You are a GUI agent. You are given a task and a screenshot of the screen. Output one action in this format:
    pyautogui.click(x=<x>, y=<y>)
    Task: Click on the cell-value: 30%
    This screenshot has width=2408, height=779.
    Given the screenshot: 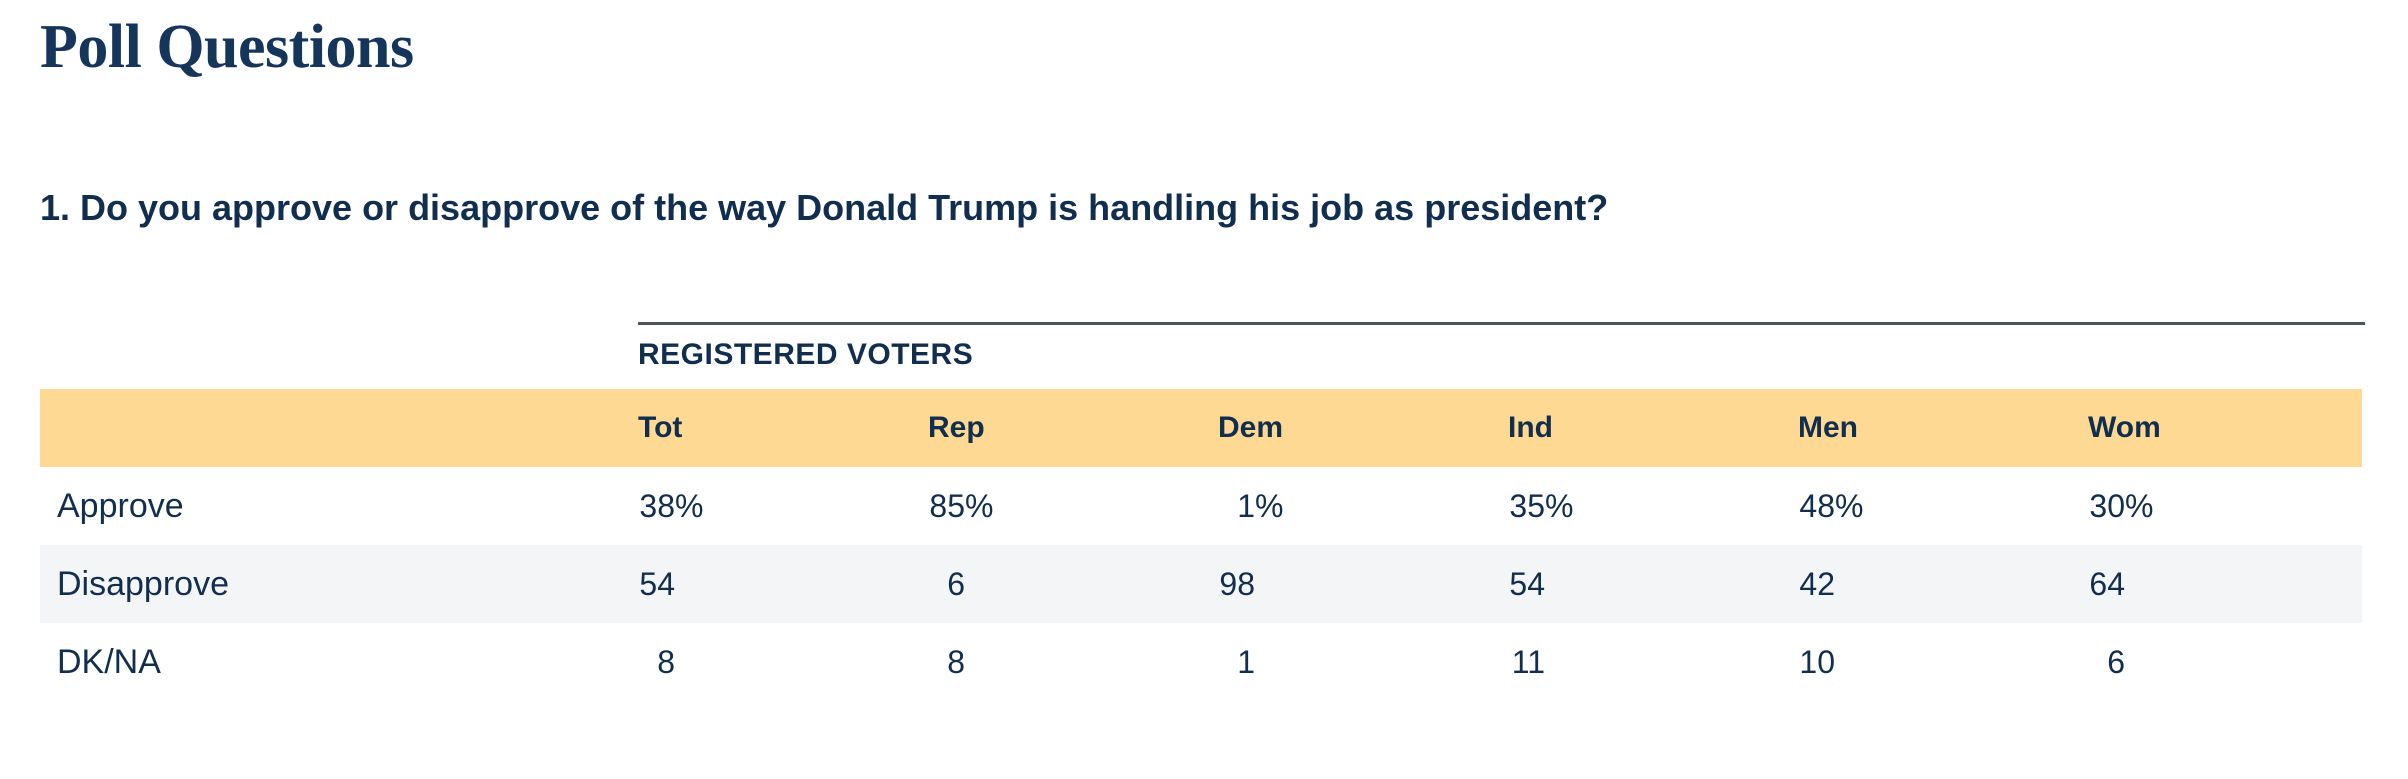 What is the action you would take?
    pyautogui.click(x=2217, y=506)
    